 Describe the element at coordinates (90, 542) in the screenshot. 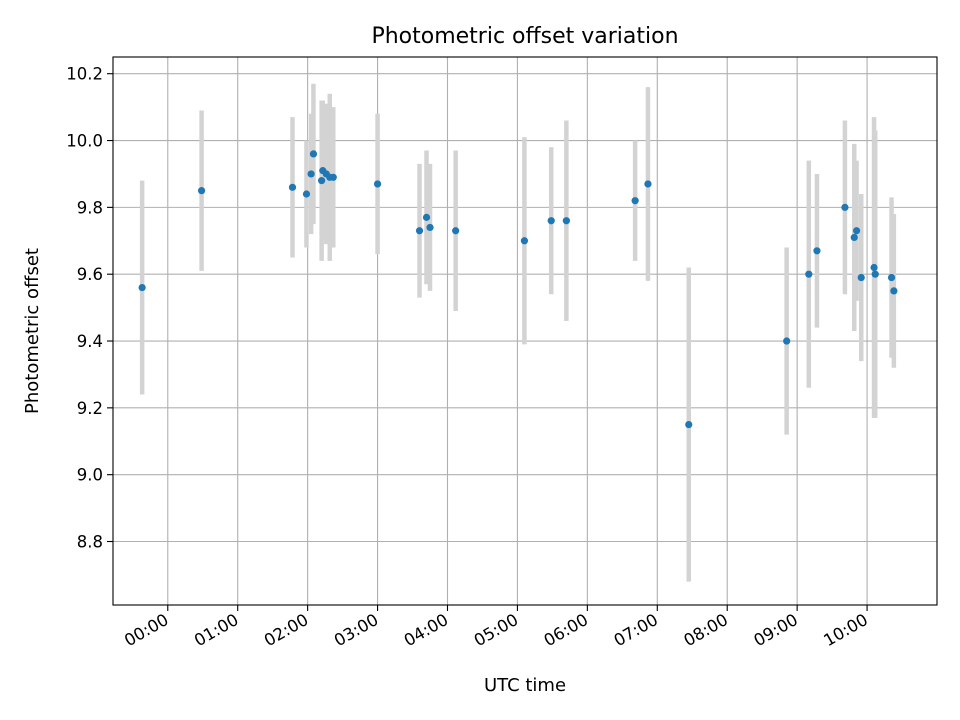

I see `y-tick-label: 8.8` at that location.